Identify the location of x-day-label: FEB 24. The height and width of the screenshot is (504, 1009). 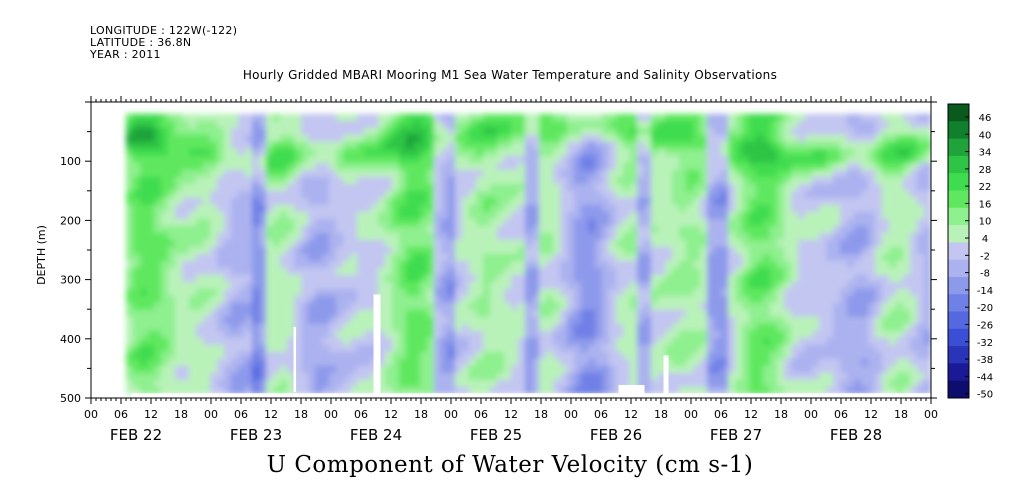
(376, 435).